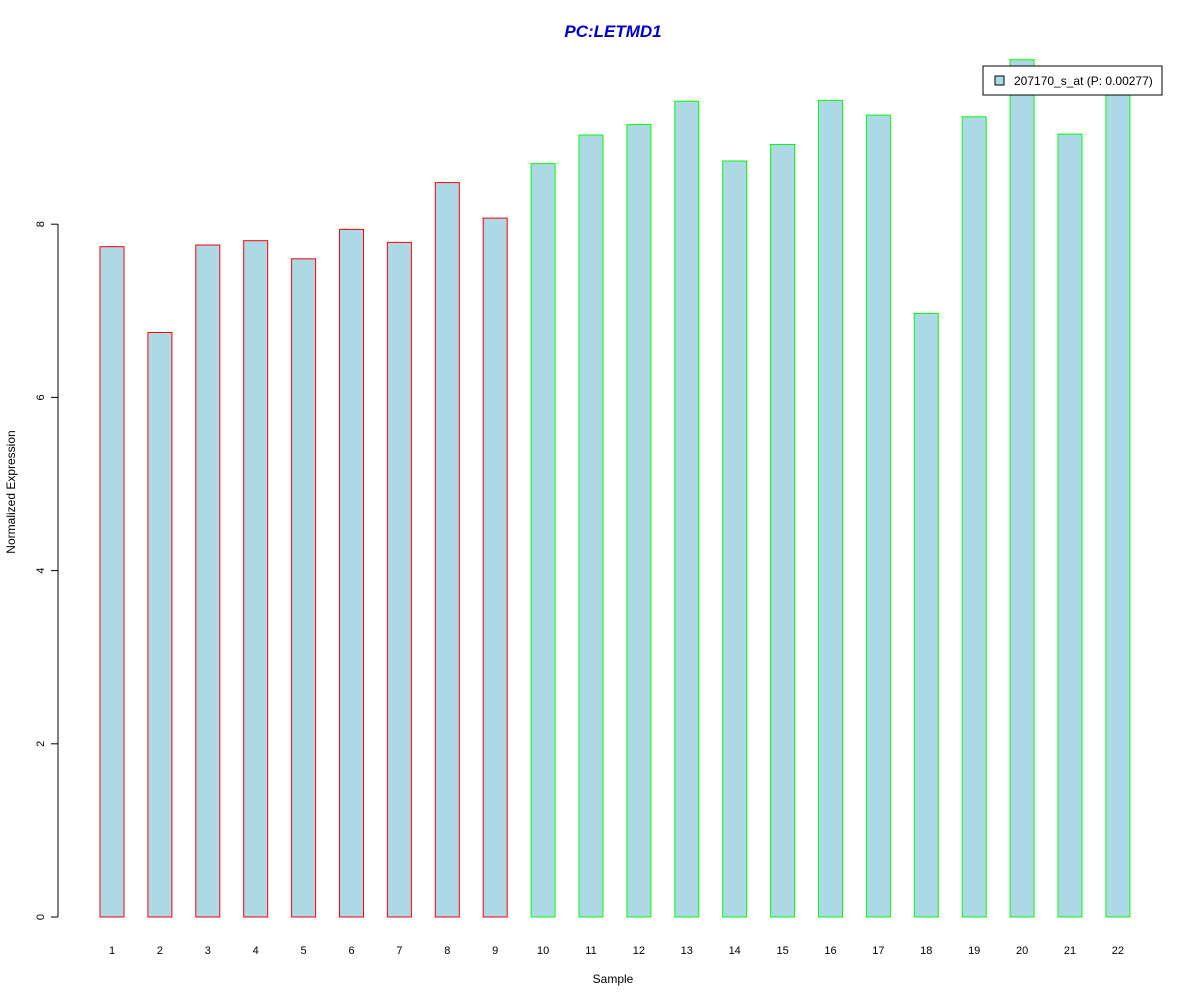 This screenshot has height=1005, width=1200. What do you see at coordinates (735, 951) in the screenshot?
I see `x-tick-label: 14` at bounding box center [735, 951].